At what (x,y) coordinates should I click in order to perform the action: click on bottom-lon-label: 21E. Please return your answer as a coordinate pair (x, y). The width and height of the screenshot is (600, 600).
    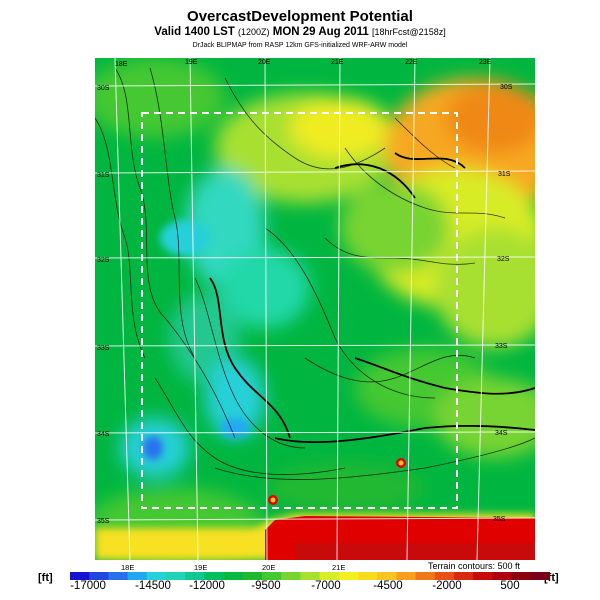
    Looking at the image, I should click on (339, 567).